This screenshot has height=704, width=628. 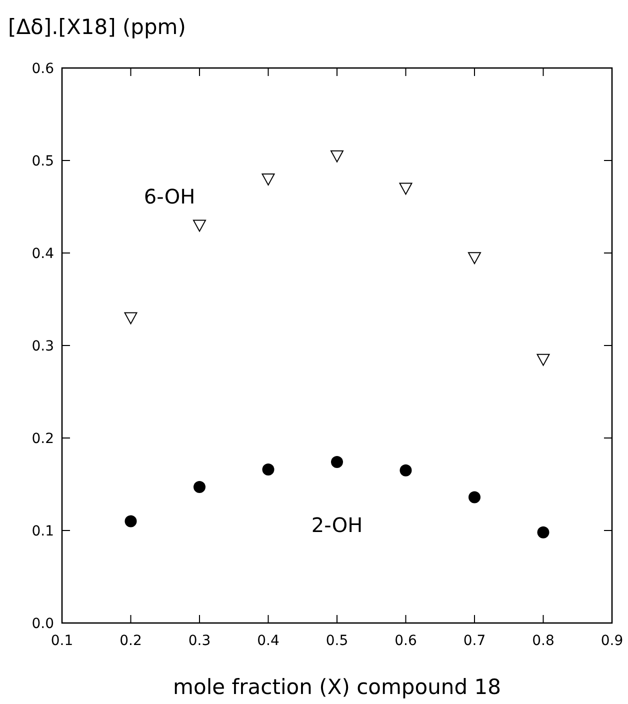 I want to click on x-tick-label: 0.2, so click(x=131, y=641).